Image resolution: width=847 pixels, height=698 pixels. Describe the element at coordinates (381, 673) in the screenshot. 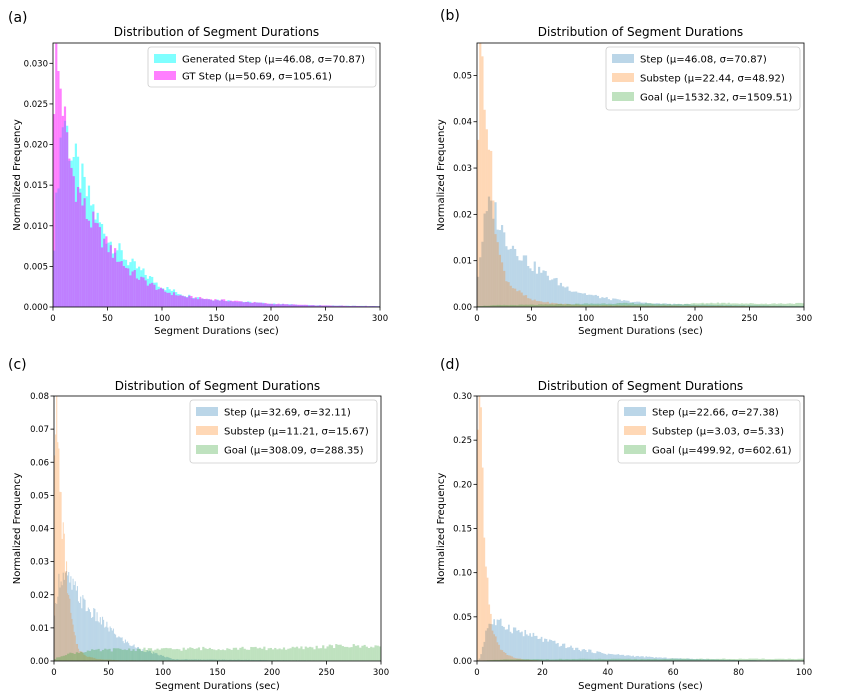

I see `x-tick-label: 300` at that location.